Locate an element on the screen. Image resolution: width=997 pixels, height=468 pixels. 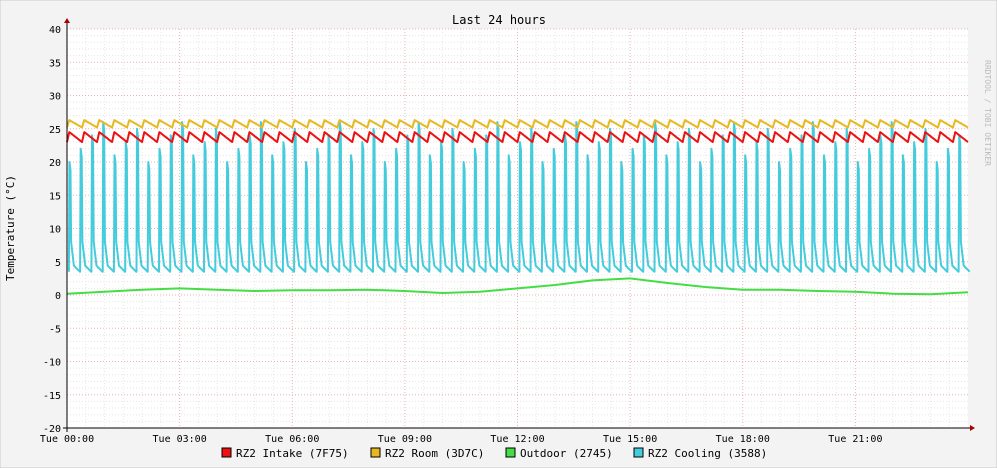
x-tick-label: Tue 15:00 is located at coordinates (630, 439).